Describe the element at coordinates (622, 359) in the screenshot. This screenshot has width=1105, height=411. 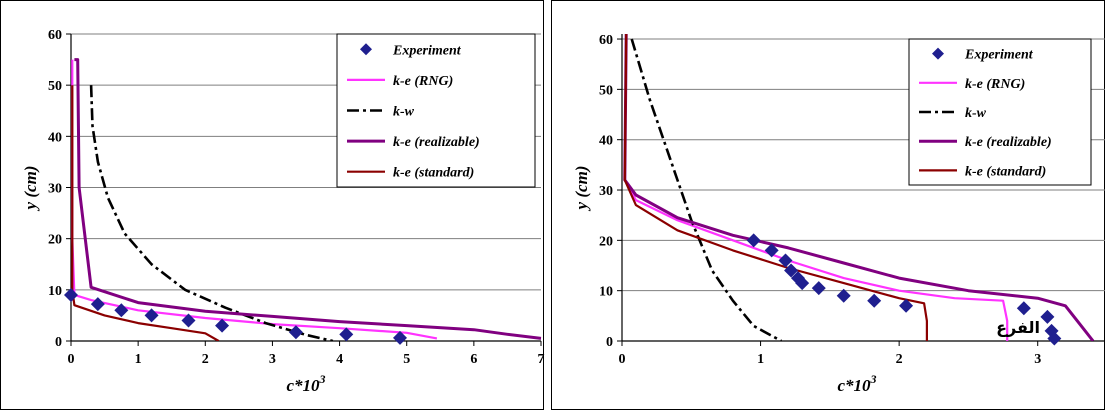
I see `right-x-tick-label: 0` at that location.